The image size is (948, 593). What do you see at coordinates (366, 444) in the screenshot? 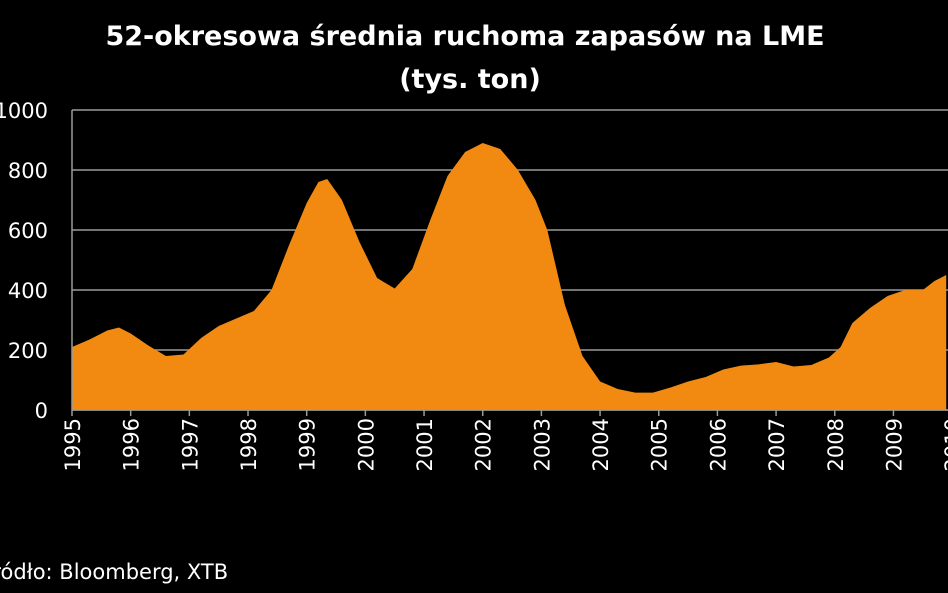
I see `x-tick-label: 2000` at bounding box center [366, 444].